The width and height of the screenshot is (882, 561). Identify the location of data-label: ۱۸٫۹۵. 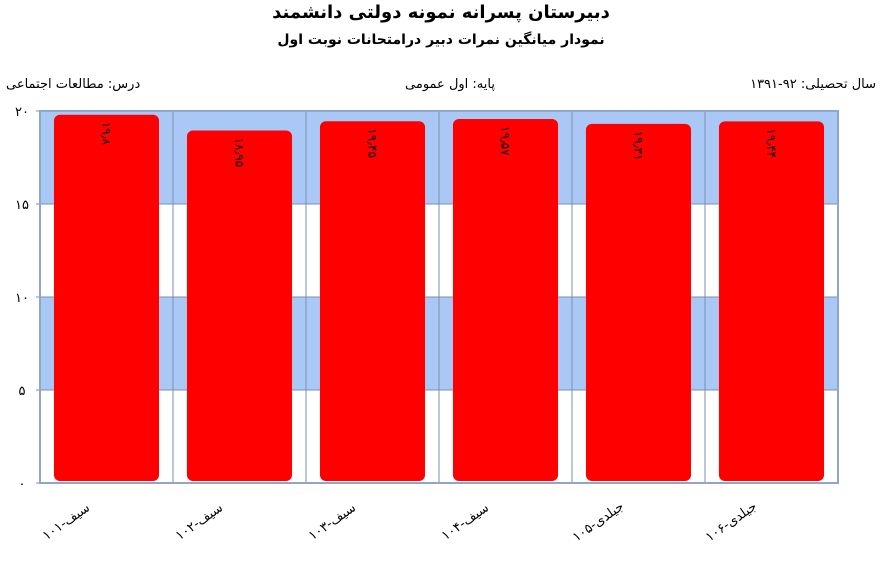
(240, 153).